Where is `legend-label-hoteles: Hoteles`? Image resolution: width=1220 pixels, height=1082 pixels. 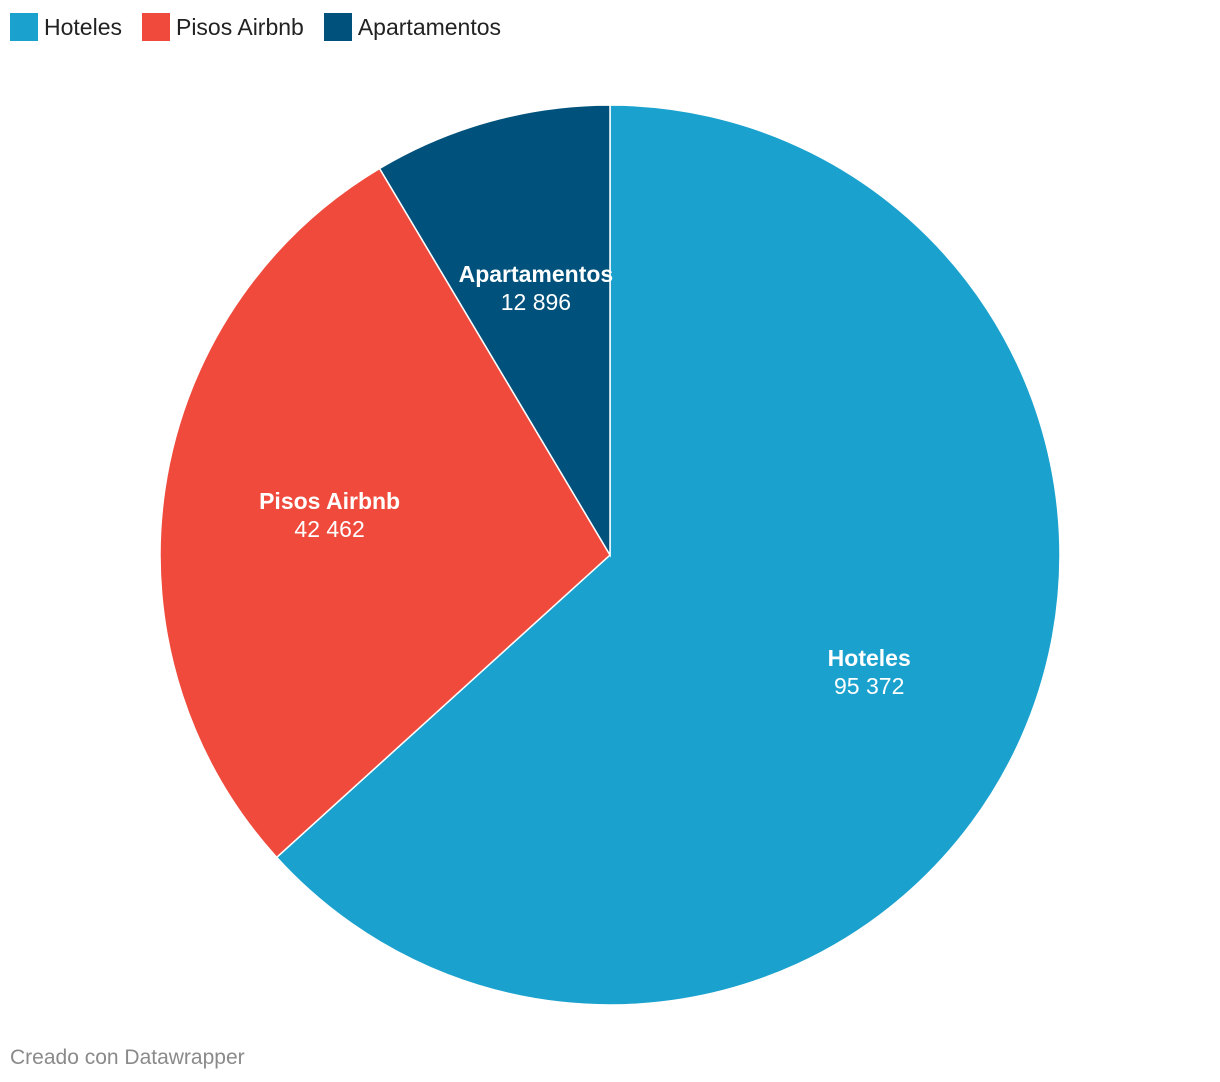 legend-label-hoteles: Hoteles is located at coordinates (83, 26).